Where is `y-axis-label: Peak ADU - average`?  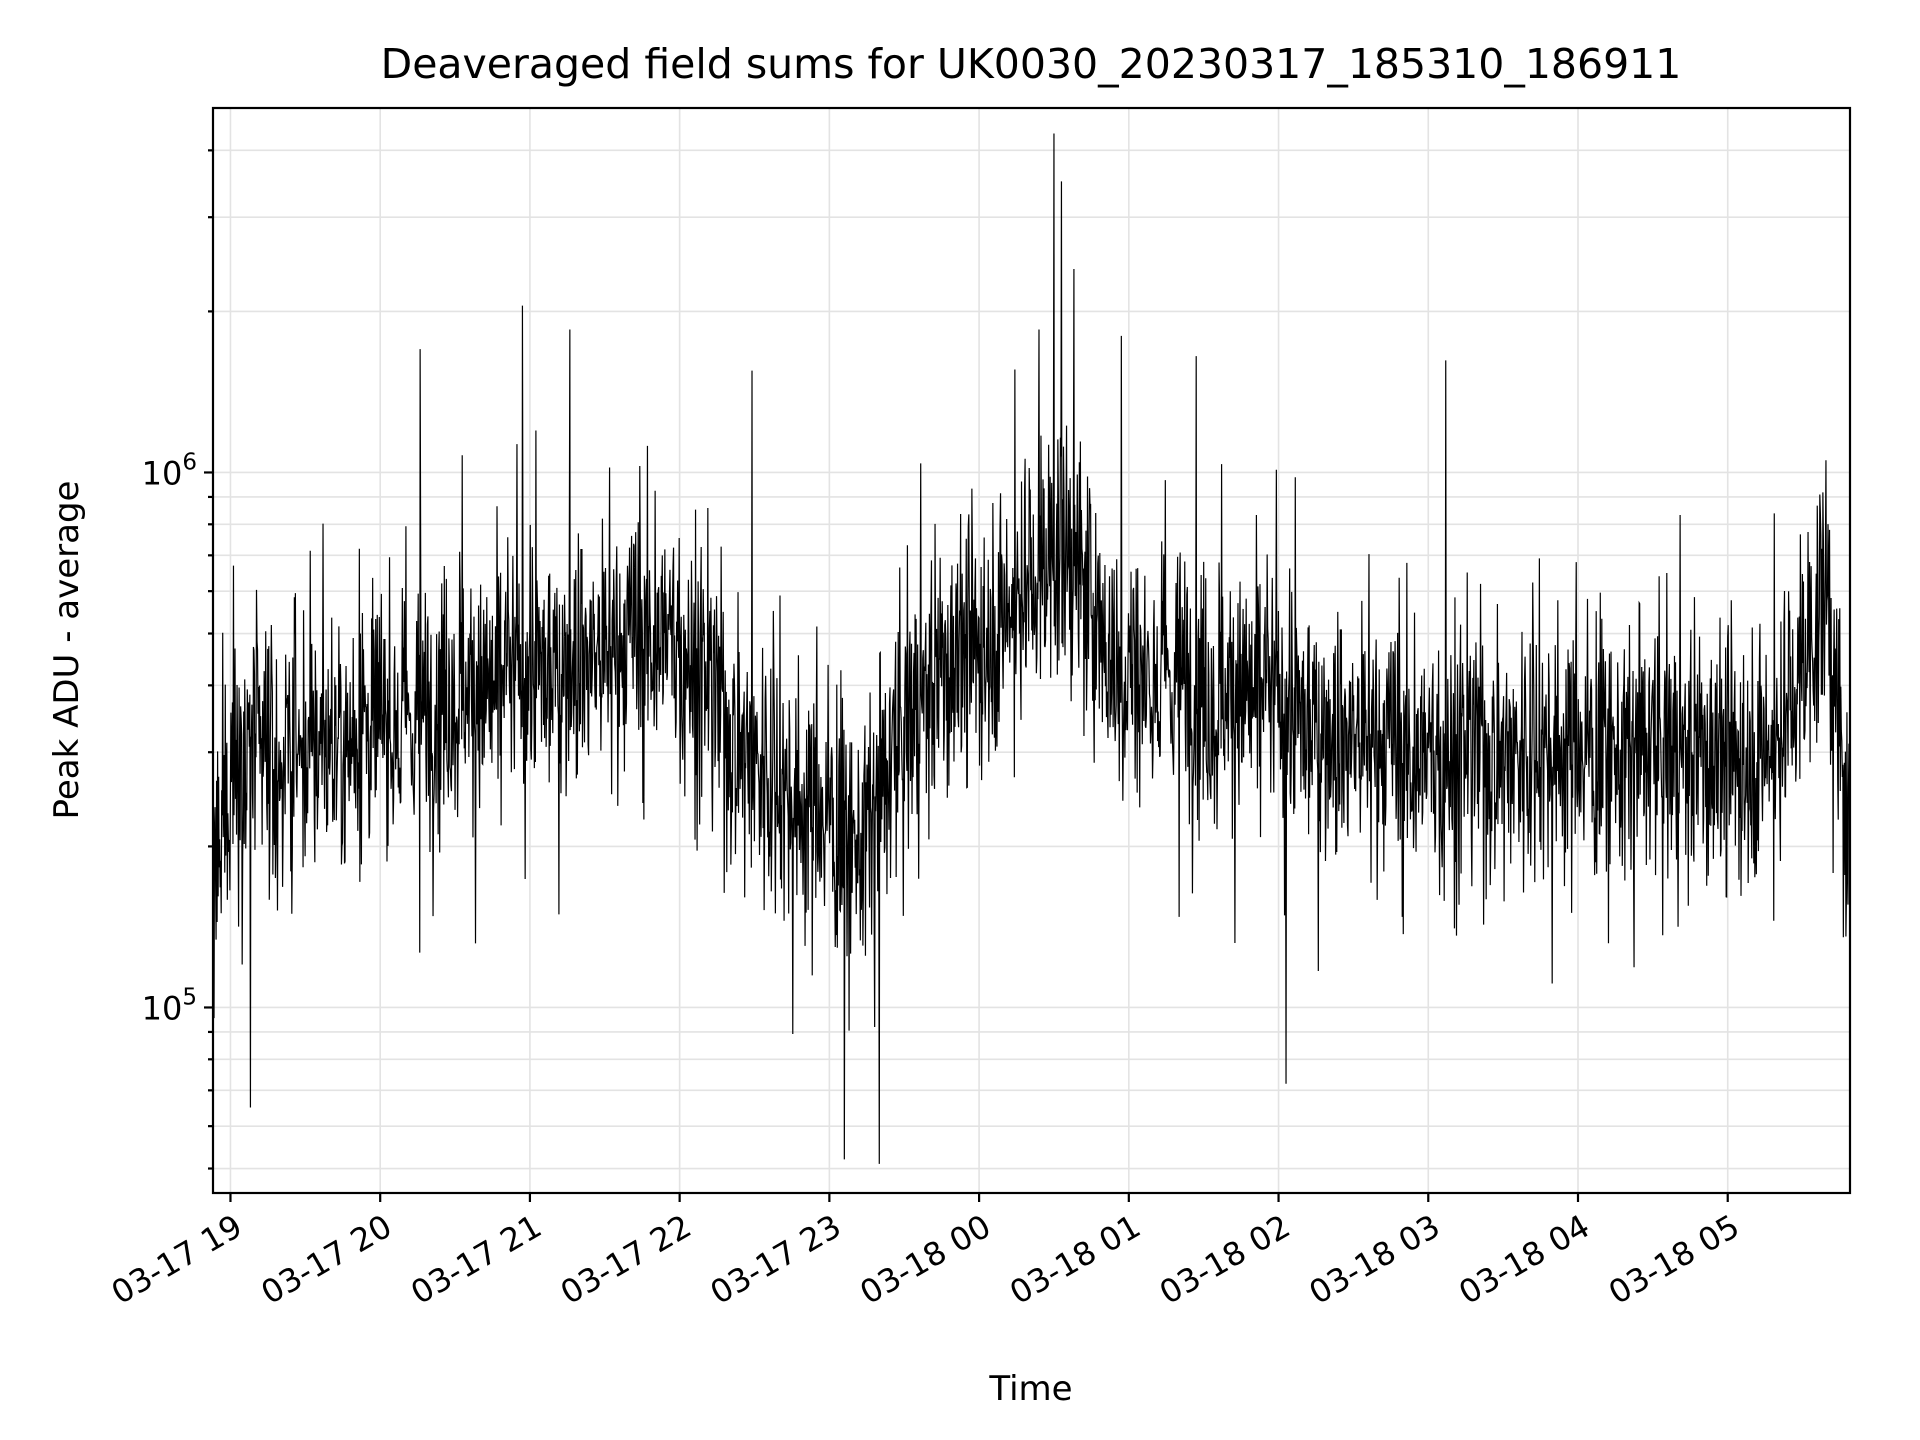
y-axis-label: Peak ADU - average is located at coordinates (67, 650).